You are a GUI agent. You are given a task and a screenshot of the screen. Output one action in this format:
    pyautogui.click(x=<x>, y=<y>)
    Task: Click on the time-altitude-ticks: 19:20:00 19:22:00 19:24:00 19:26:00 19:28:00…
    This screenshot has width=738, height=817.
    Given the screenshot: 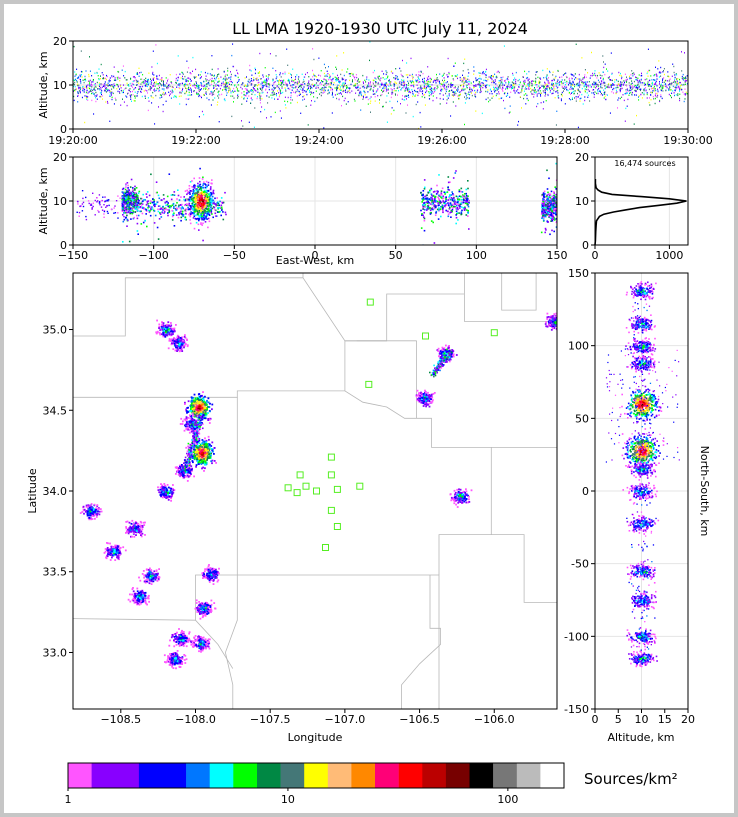 What is the action you would take?
    pyautogui.click(x=380, y=91)
    